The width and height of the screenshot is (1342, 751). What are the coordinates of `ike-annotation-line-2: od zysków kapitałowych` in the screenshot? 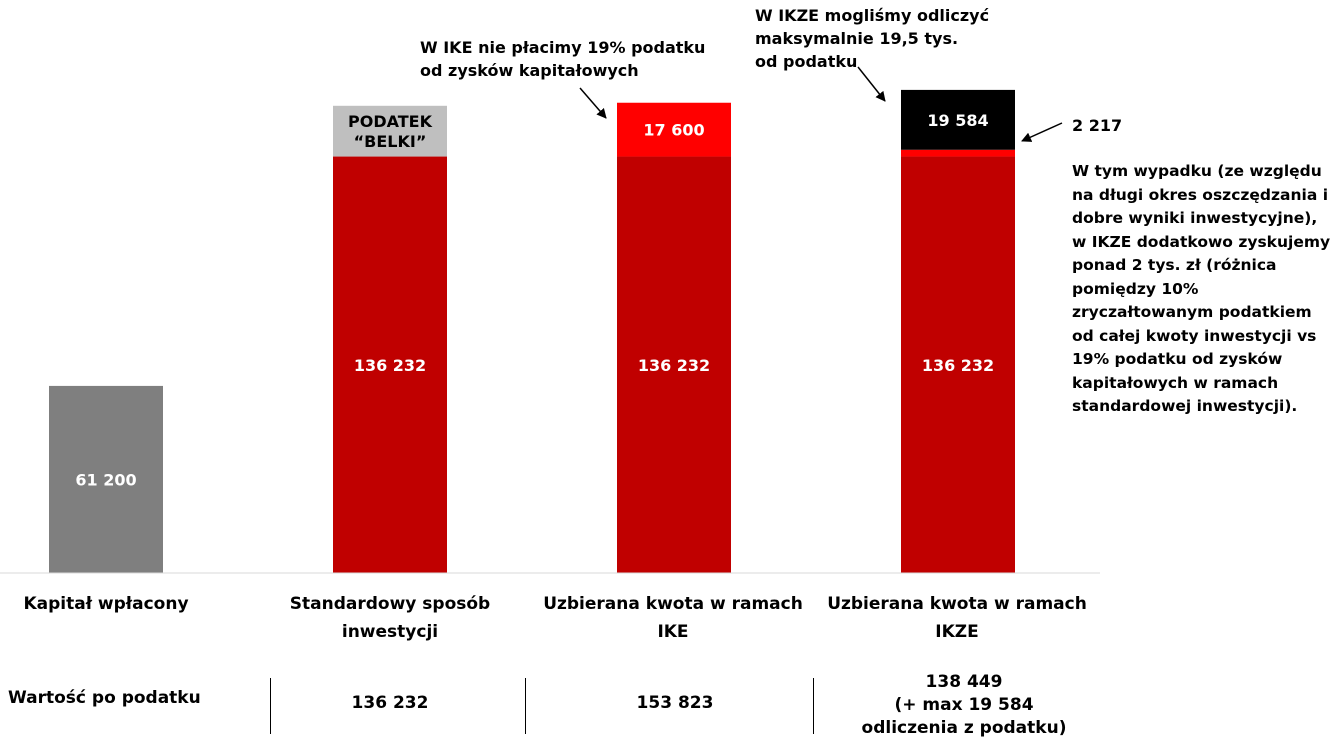 It's located at (529, 70).